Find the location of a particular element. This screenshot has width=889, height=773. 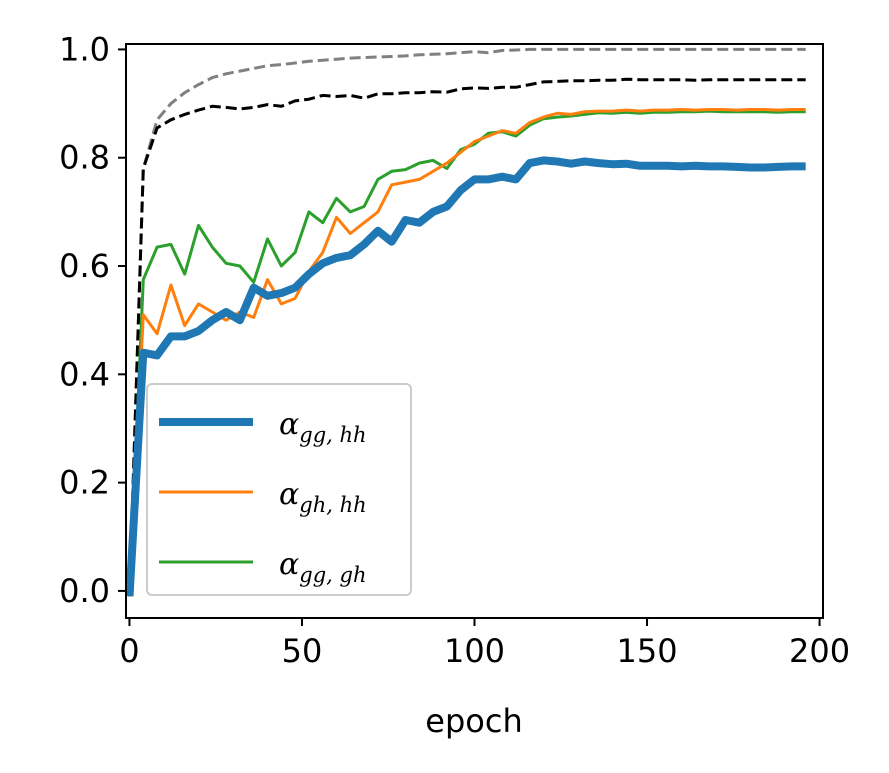

y-tick-label: 0.2 is located at coordinates (84, 483).